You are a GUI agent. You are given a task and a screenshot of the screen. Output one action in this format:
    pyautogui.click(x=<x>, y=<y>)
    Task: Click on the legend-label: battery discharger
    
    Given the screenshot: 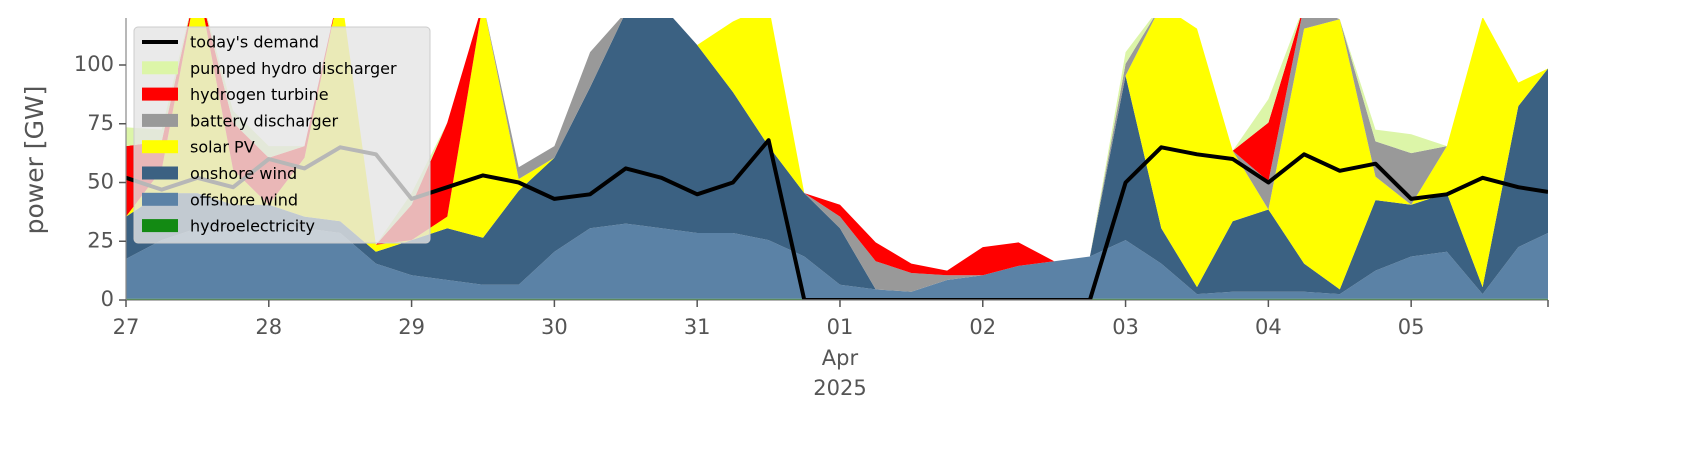 What is the action you would take?
    pyautogui.click(x=264, y=120)
    